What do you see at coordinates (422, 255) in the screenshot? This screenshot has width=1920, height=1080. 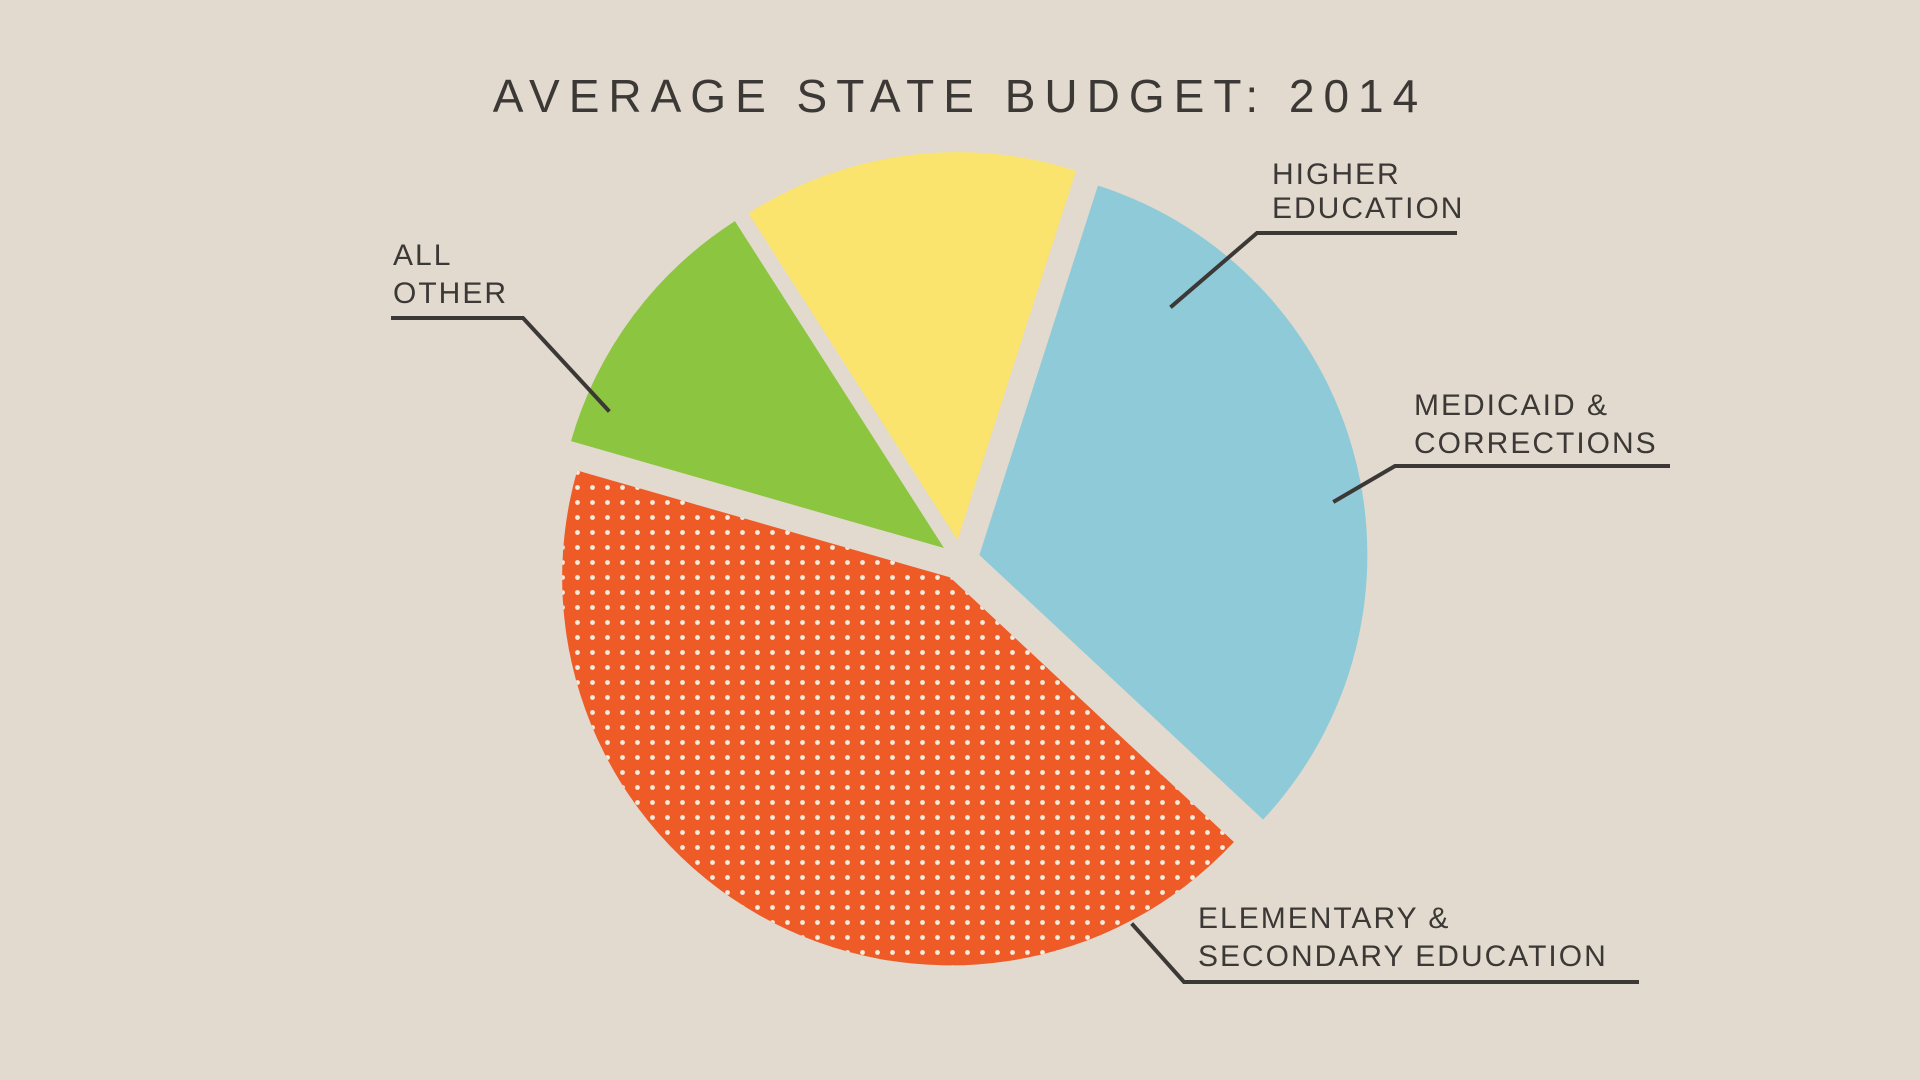 I see `label-all-other-line-1: ALL` at bounding box center [422, 255].